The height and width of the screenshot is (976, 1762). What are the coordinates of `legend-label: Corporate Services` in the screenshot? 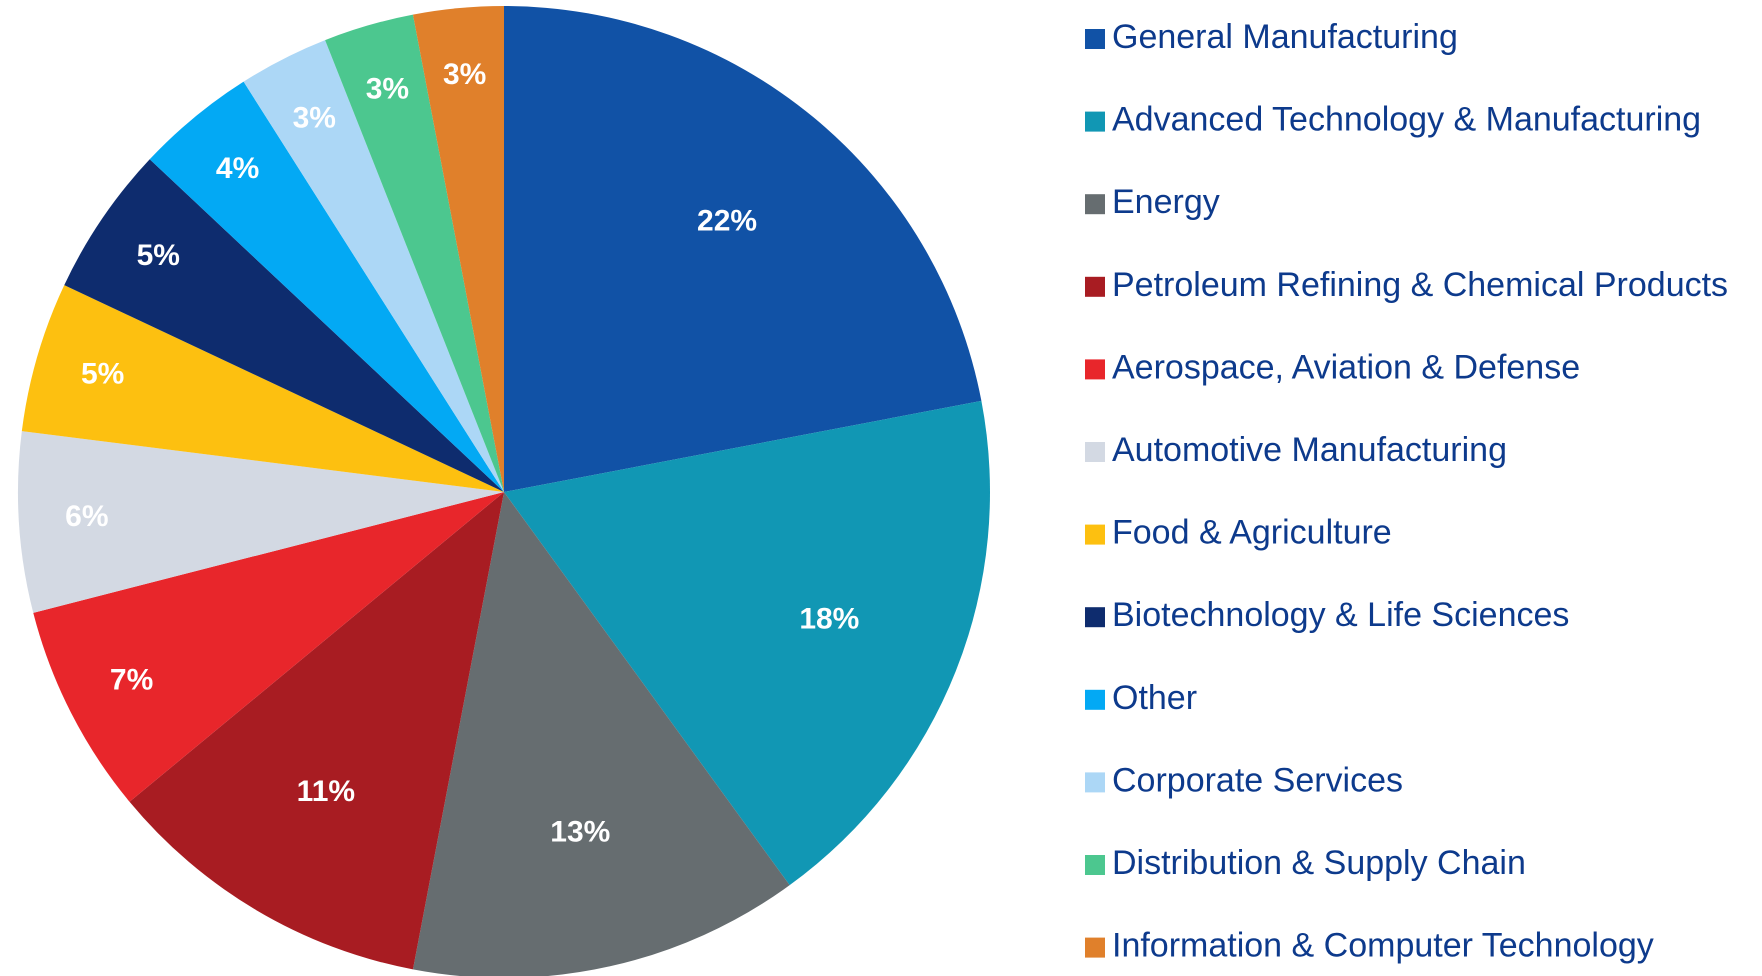 It's located at (1257, 780).